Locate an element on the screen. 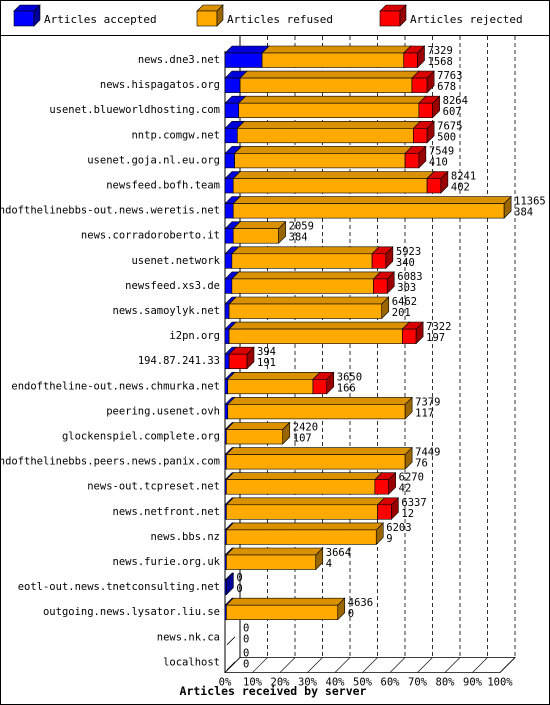  bar-1-1-top is located at coordinates (247, 49).